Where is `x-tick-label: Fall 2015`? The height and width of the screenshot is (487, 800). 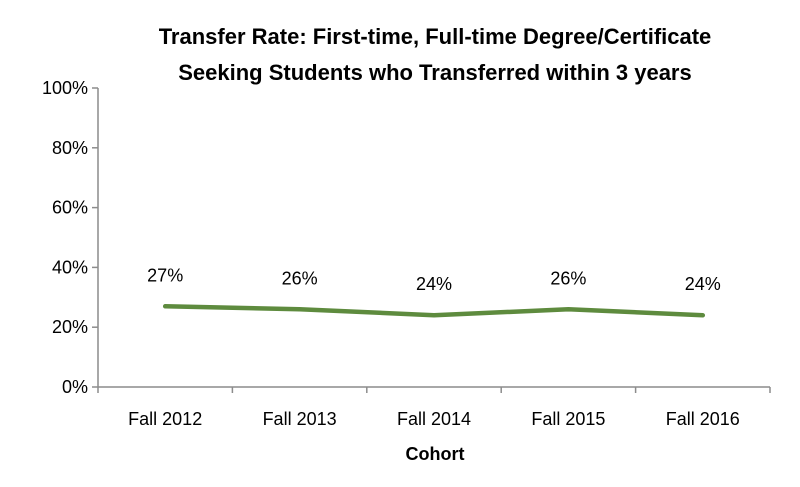 x-tick-label: Fall 2015 is located at coordinates (568, 419).